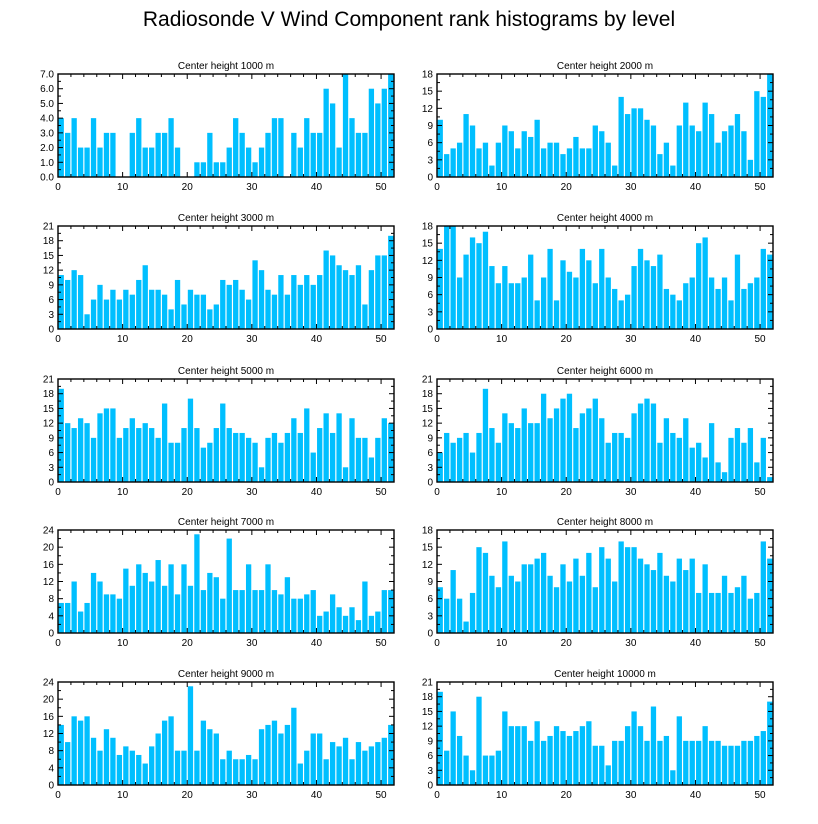 The height and width of the screenshot is (824, 818). What do you see at coordinates (51, 616) in the screenshot?
I see `y-tick-label: 4` at bounding box center [51, 616].